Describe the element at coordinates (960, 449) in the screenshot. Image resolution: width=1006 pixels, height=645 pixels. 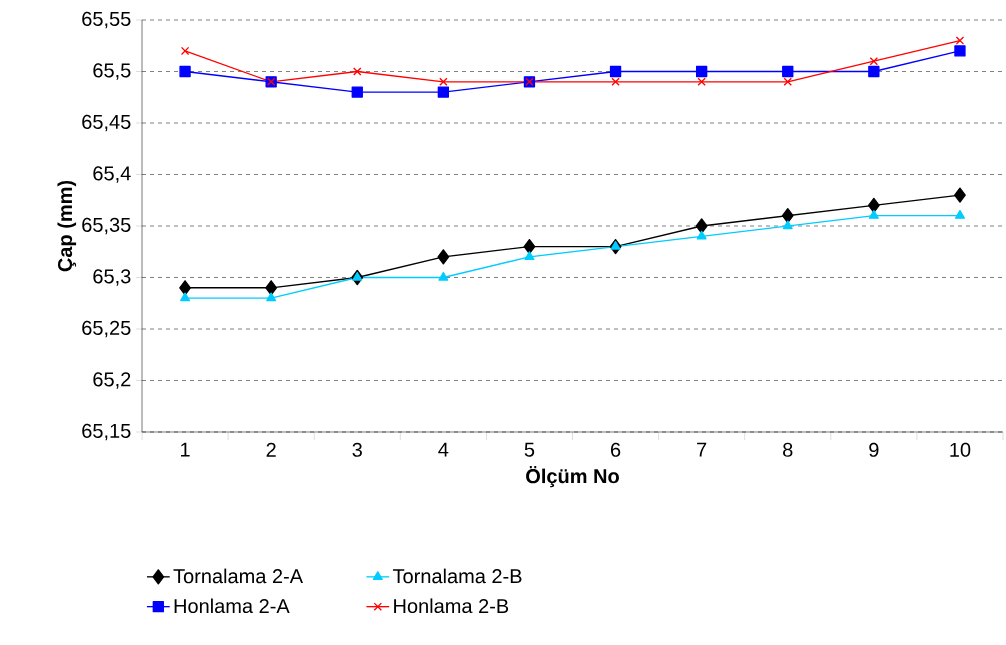
I see `x-tick-label: 10` at that location.